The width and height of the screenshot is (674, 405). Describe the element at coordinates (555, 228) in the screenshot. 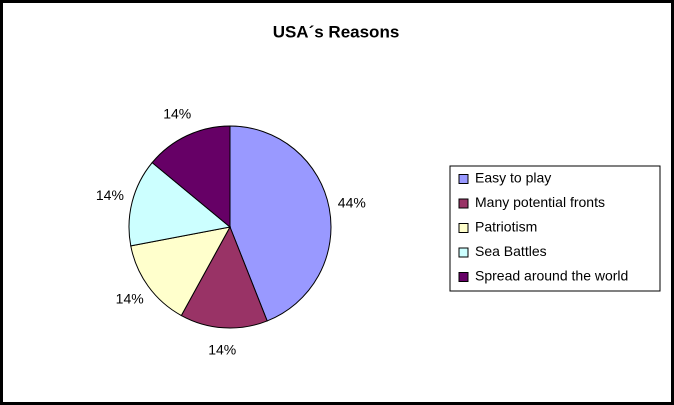

I see `legend-box` at that location.